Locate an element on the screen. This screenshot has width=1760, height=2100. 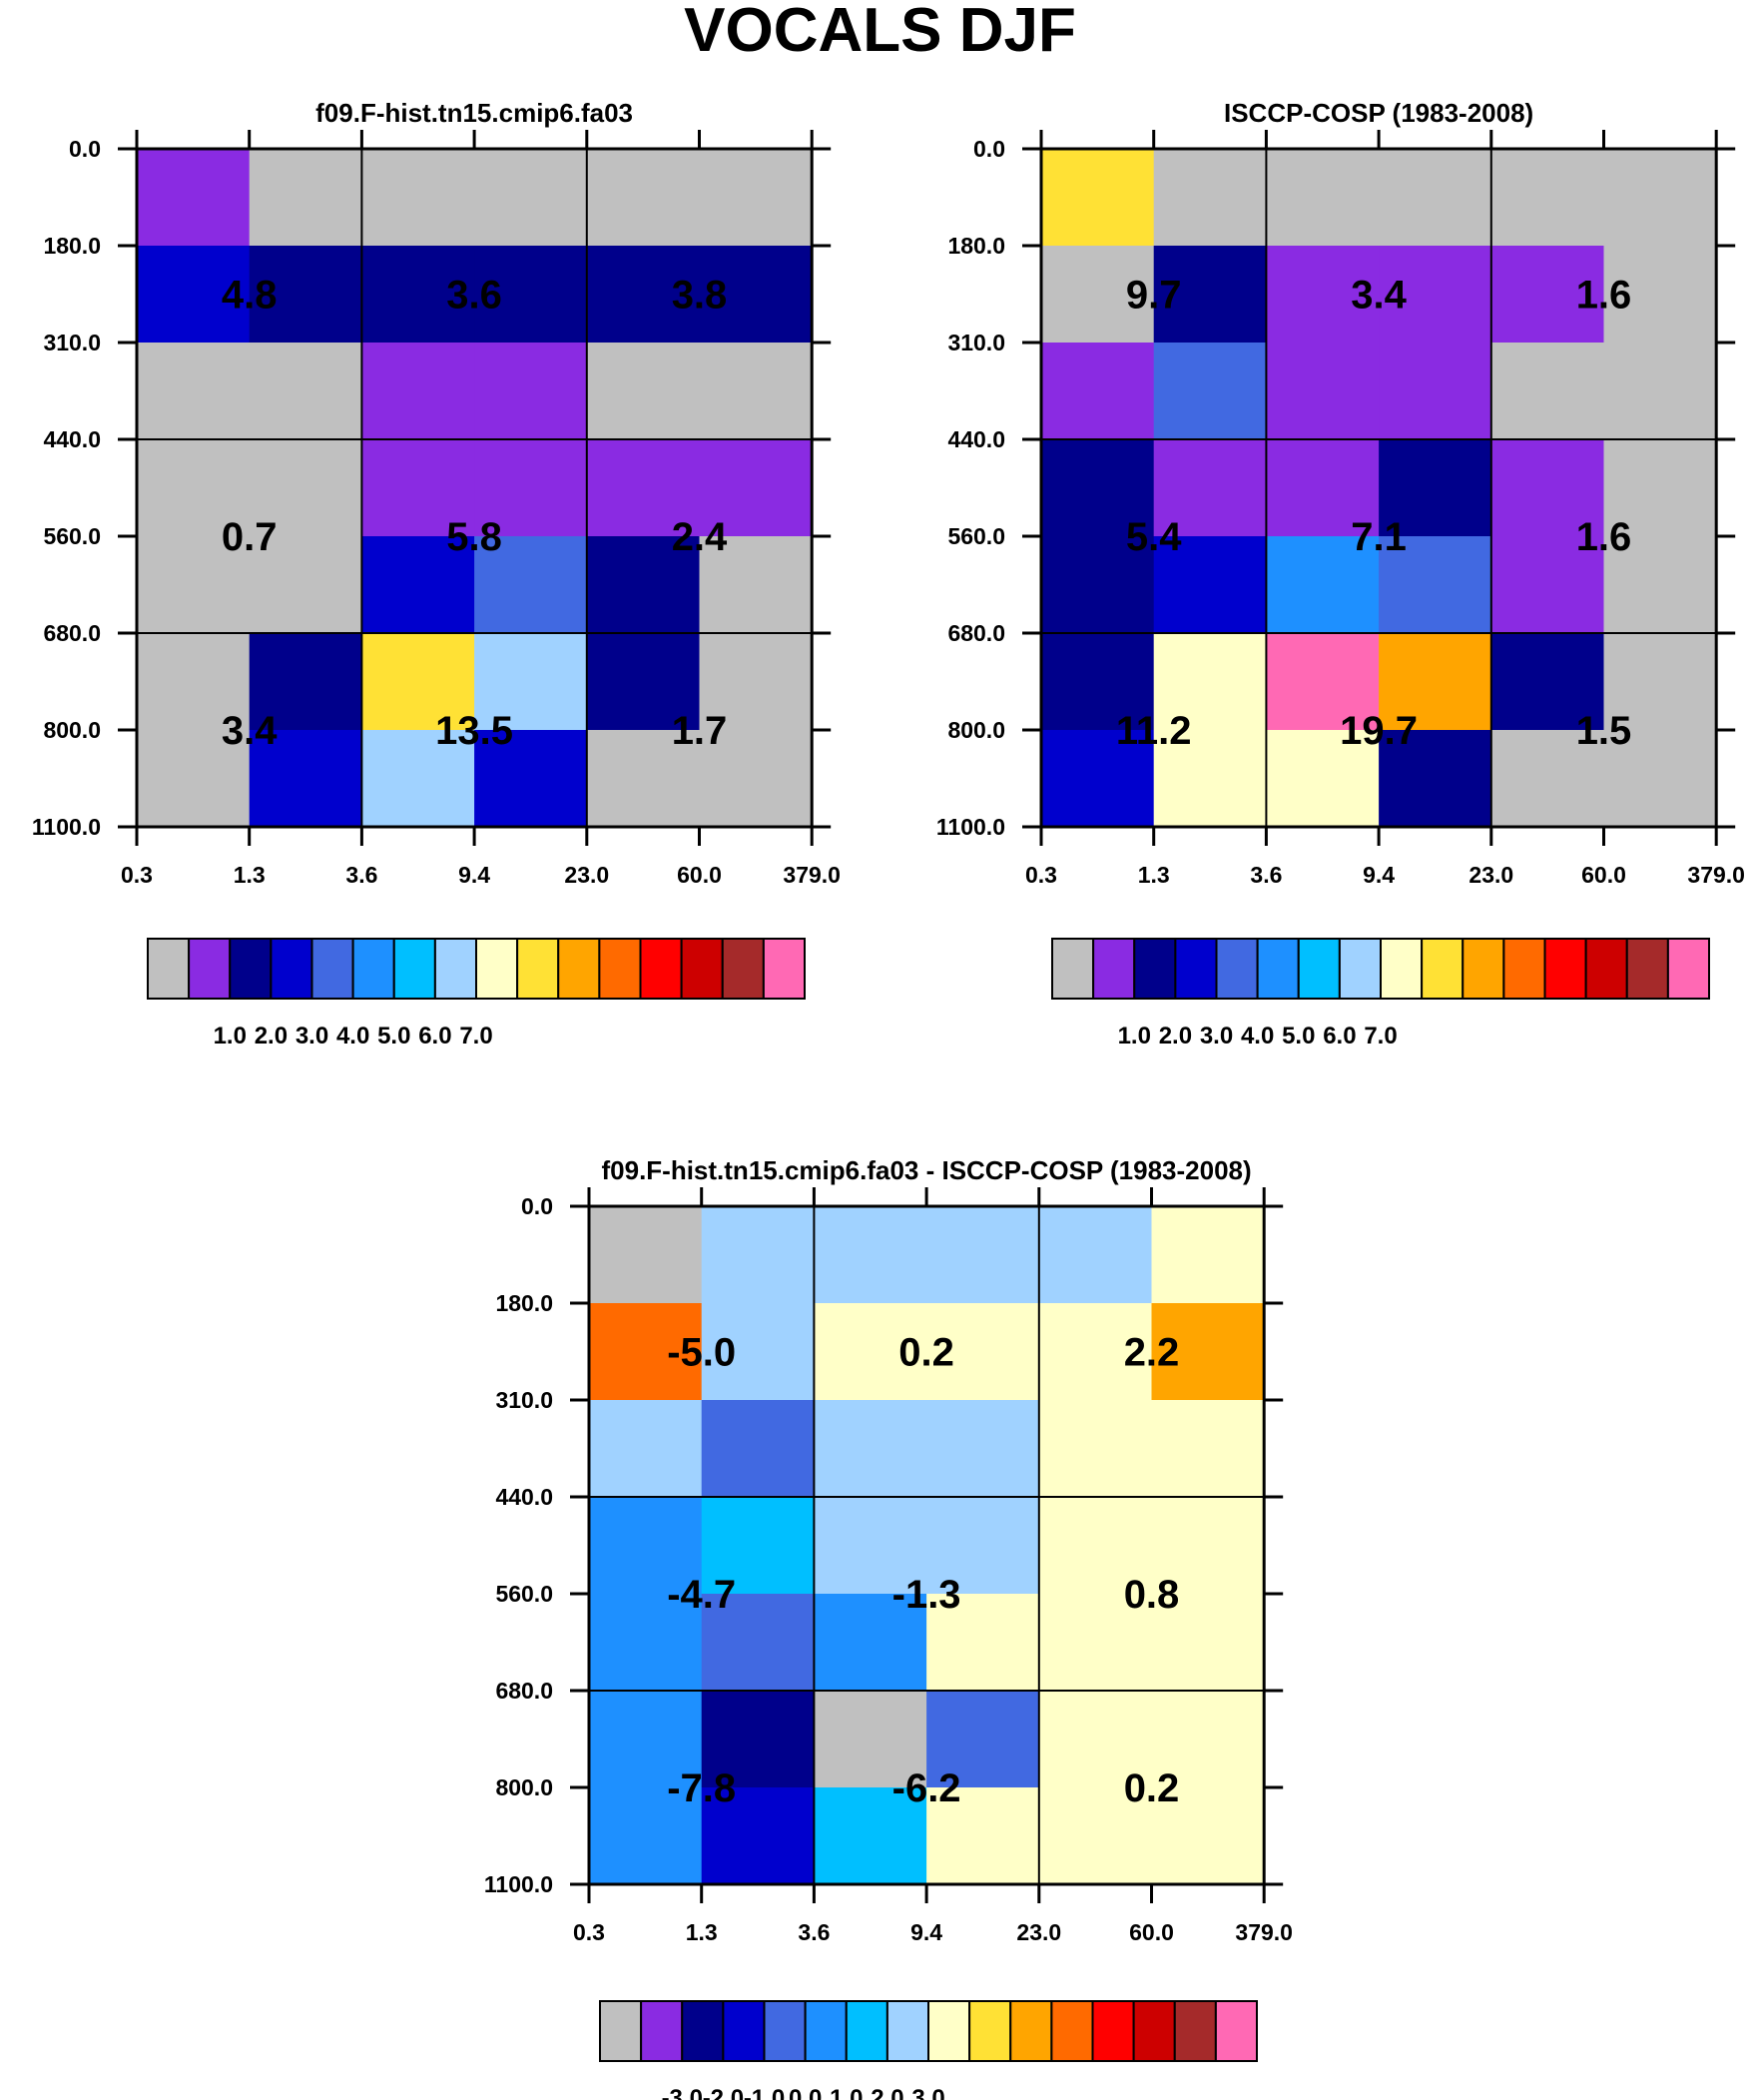
x-tick-label: 9.4 is located at coordinates (1379, 875).